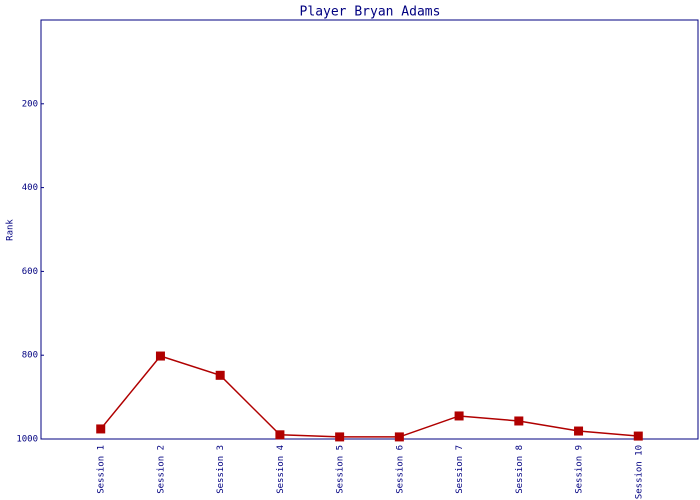 Image resolution: width=700 pixels, height=500 pixels. I want to click on x-tick-label: Session 7, so click(460, 469).